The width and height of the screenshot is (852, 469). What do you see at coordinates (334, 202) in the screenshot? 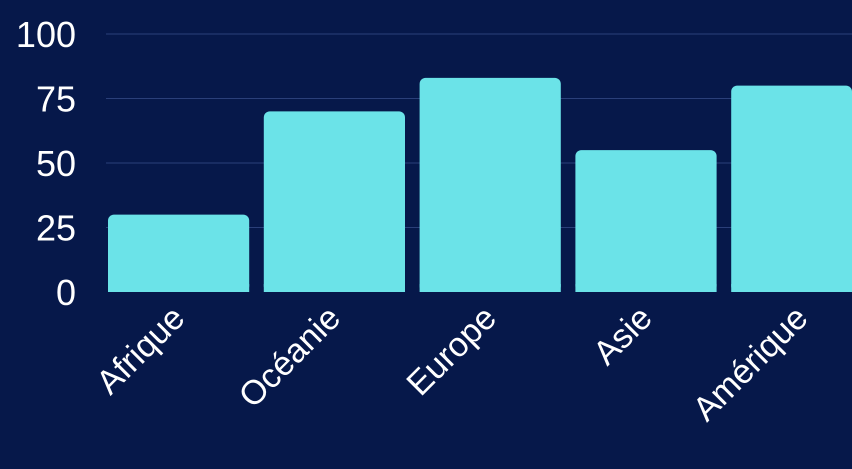
I see `bar-océanie` at bounding box center [334, 202].